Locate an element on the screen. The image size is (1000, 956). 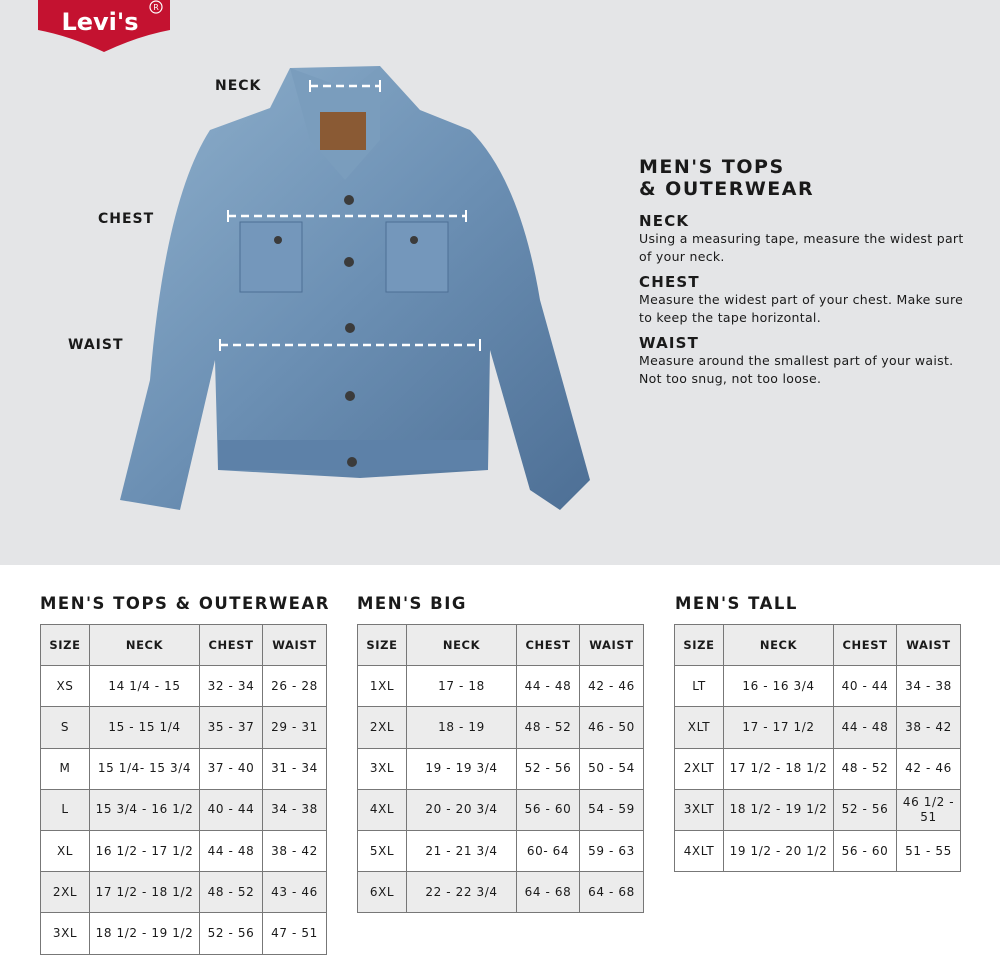
svg-text: R is located at coordinates (156, 7).